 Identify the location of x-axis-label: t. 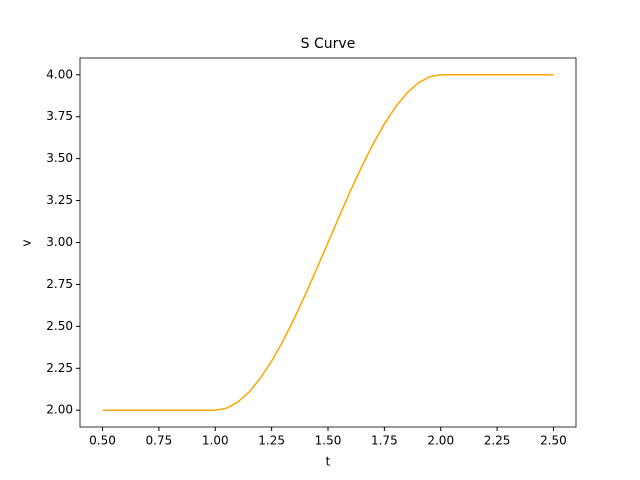
(328, 462).